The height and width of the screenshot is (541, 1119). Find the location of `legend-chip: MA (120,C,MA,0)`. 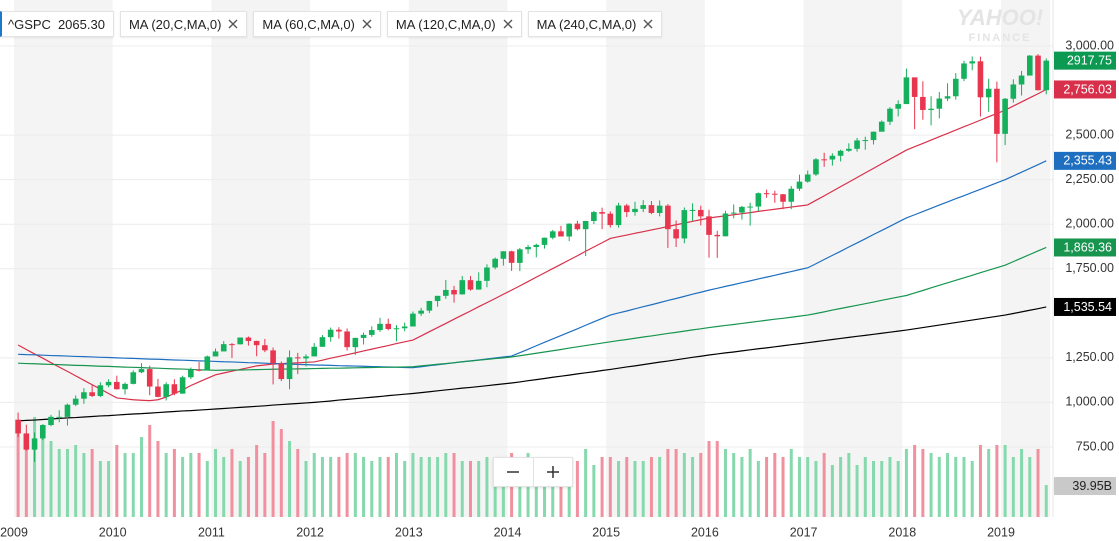

legend-chip: MA (120,C,MA,0) is located at coordinates (454, 24).